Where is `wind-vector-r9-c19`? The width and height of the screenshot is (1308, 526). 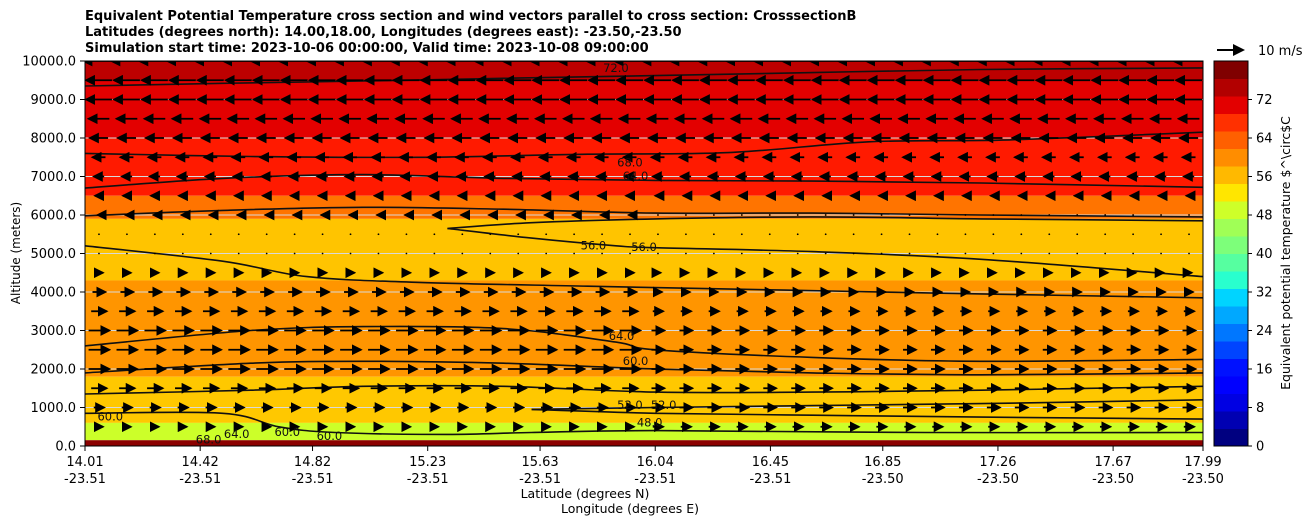
wind-vector-r9-c19 is located at coordinates (630, 234).